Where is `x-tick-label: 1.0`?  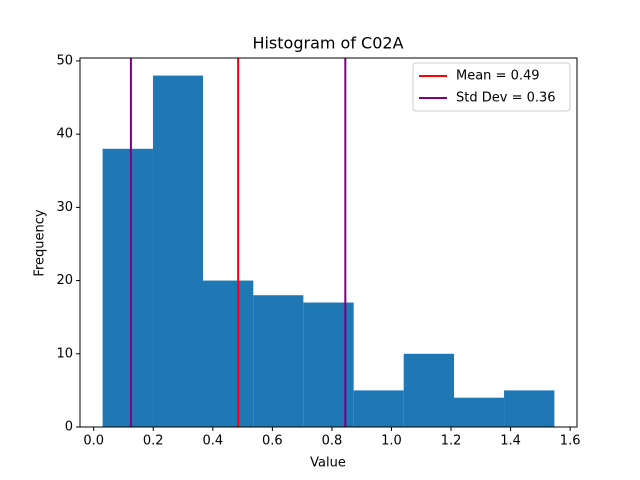
x-tick-label: 1.0 is located at coordinates (391, 441).